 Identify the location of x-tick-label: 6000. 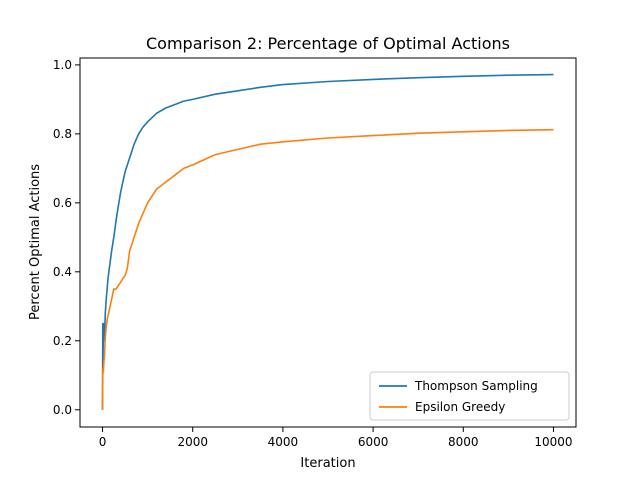
(373, 442).